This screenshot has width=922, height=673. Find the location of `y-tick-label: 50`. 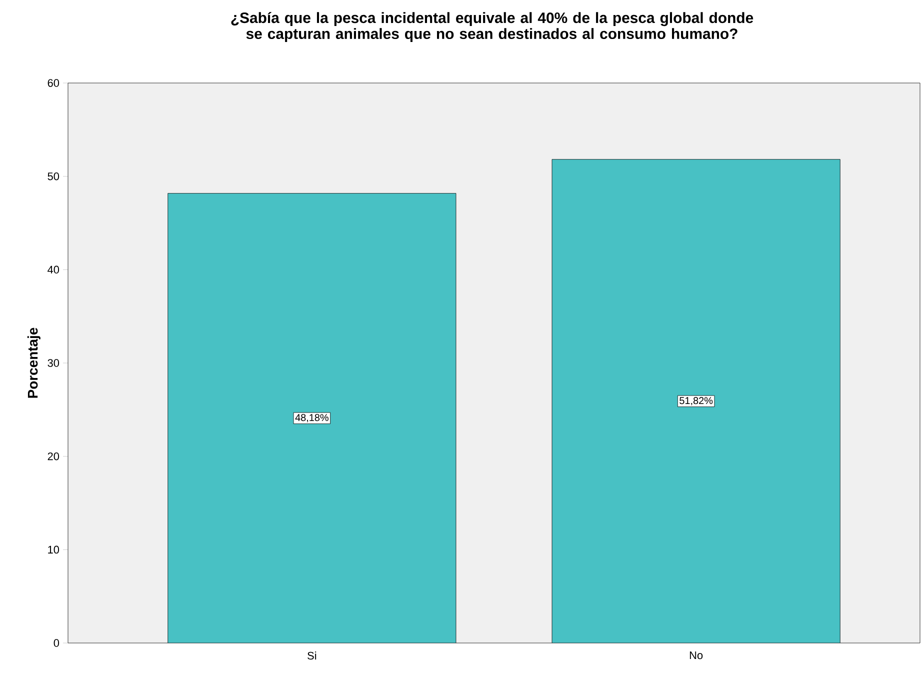

y-tick-label: 50 is located at coordinates (54, 176).